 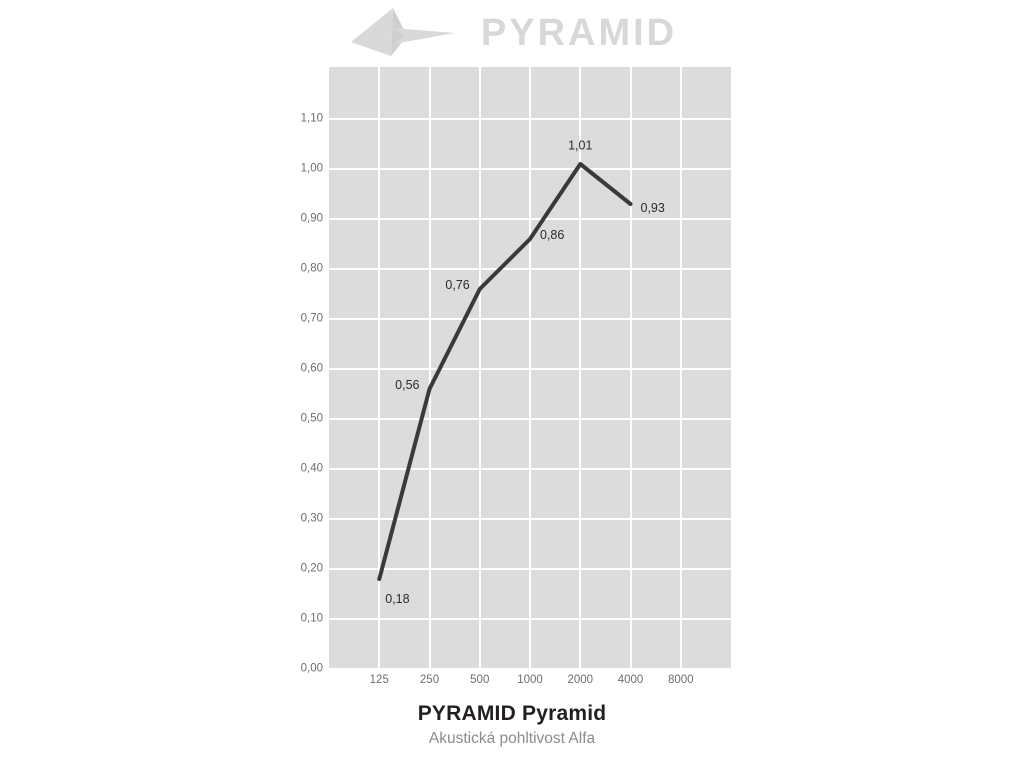 What do you see at coordinates (311, 368) in the screenshot?
I see `y-axis-tick-label: 0,60` at bounding box center [311, 368].